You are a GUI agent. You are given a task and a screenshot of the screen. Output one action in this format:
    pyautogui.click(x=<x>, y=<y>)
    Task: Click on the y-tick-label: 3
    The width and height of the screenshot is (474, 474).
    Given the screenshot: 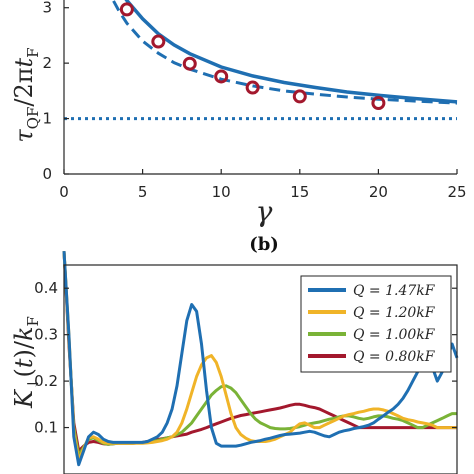 What is the action you would take?
    pyautogui.click(x=47, y=8)
    